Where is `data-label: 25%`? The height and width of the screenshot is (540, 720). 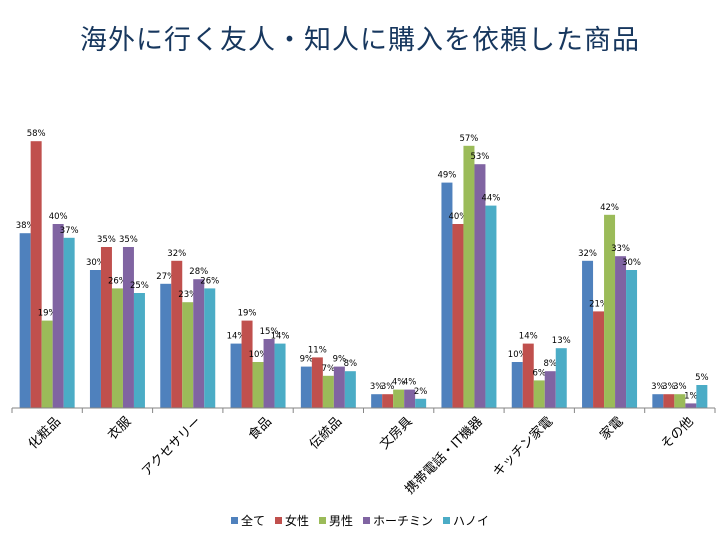 data-label: 25% is located at coordinates (139, 286).